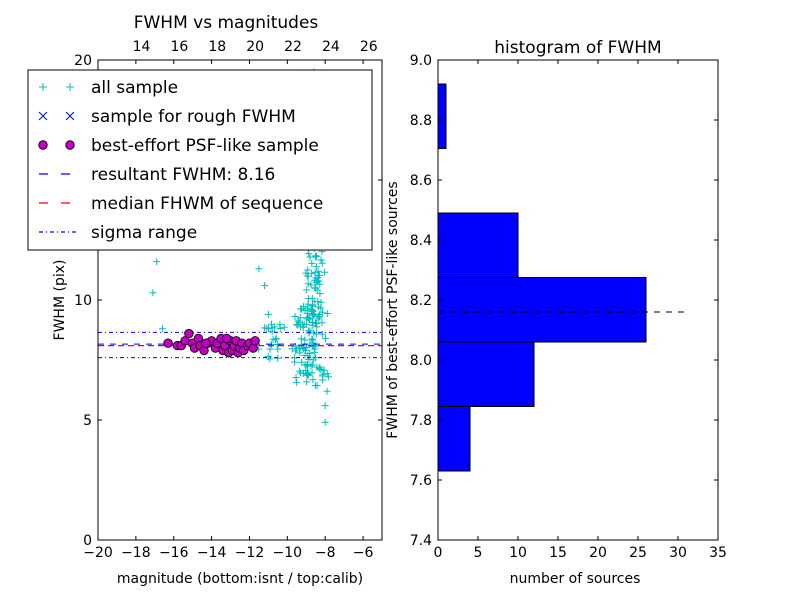  What do you see at coordinates (421, 421) in the screenshot?
I see `hist-y-tick-label: 7.8` at bounding box center [421, 421].